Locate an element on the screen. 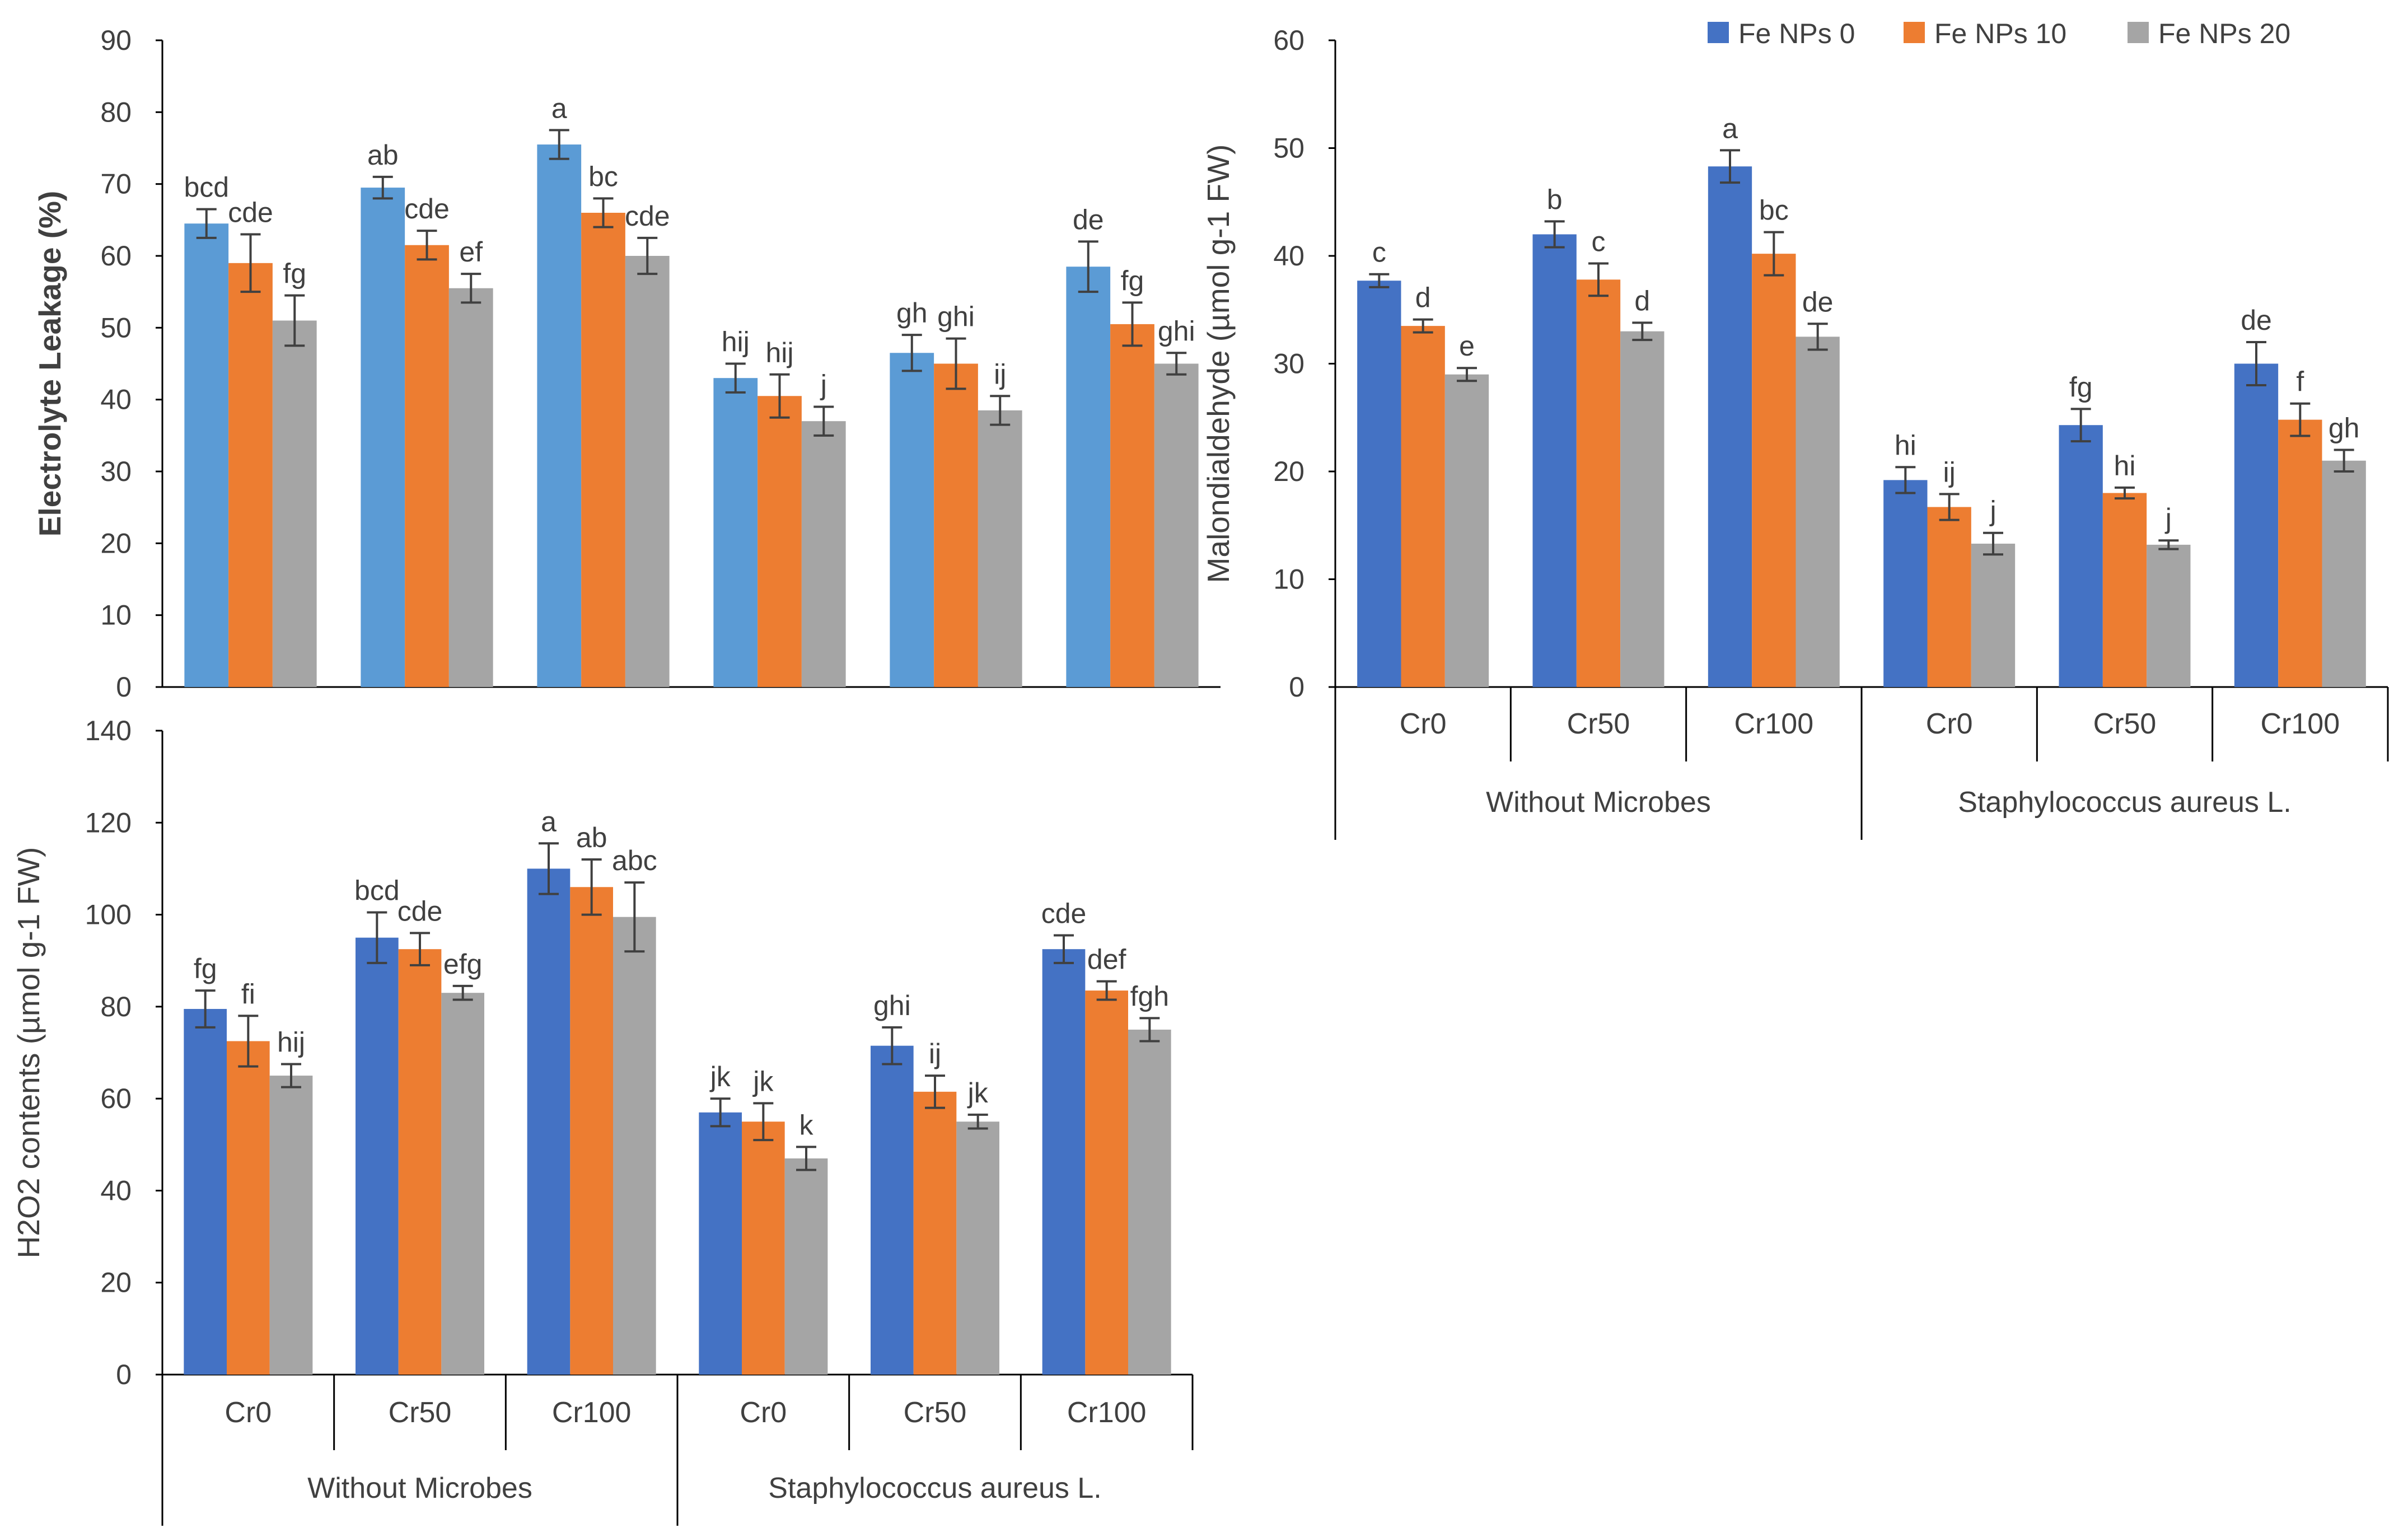 The image size is (2408, 1528). significance-label: efg is located at coordinates (463, 964).